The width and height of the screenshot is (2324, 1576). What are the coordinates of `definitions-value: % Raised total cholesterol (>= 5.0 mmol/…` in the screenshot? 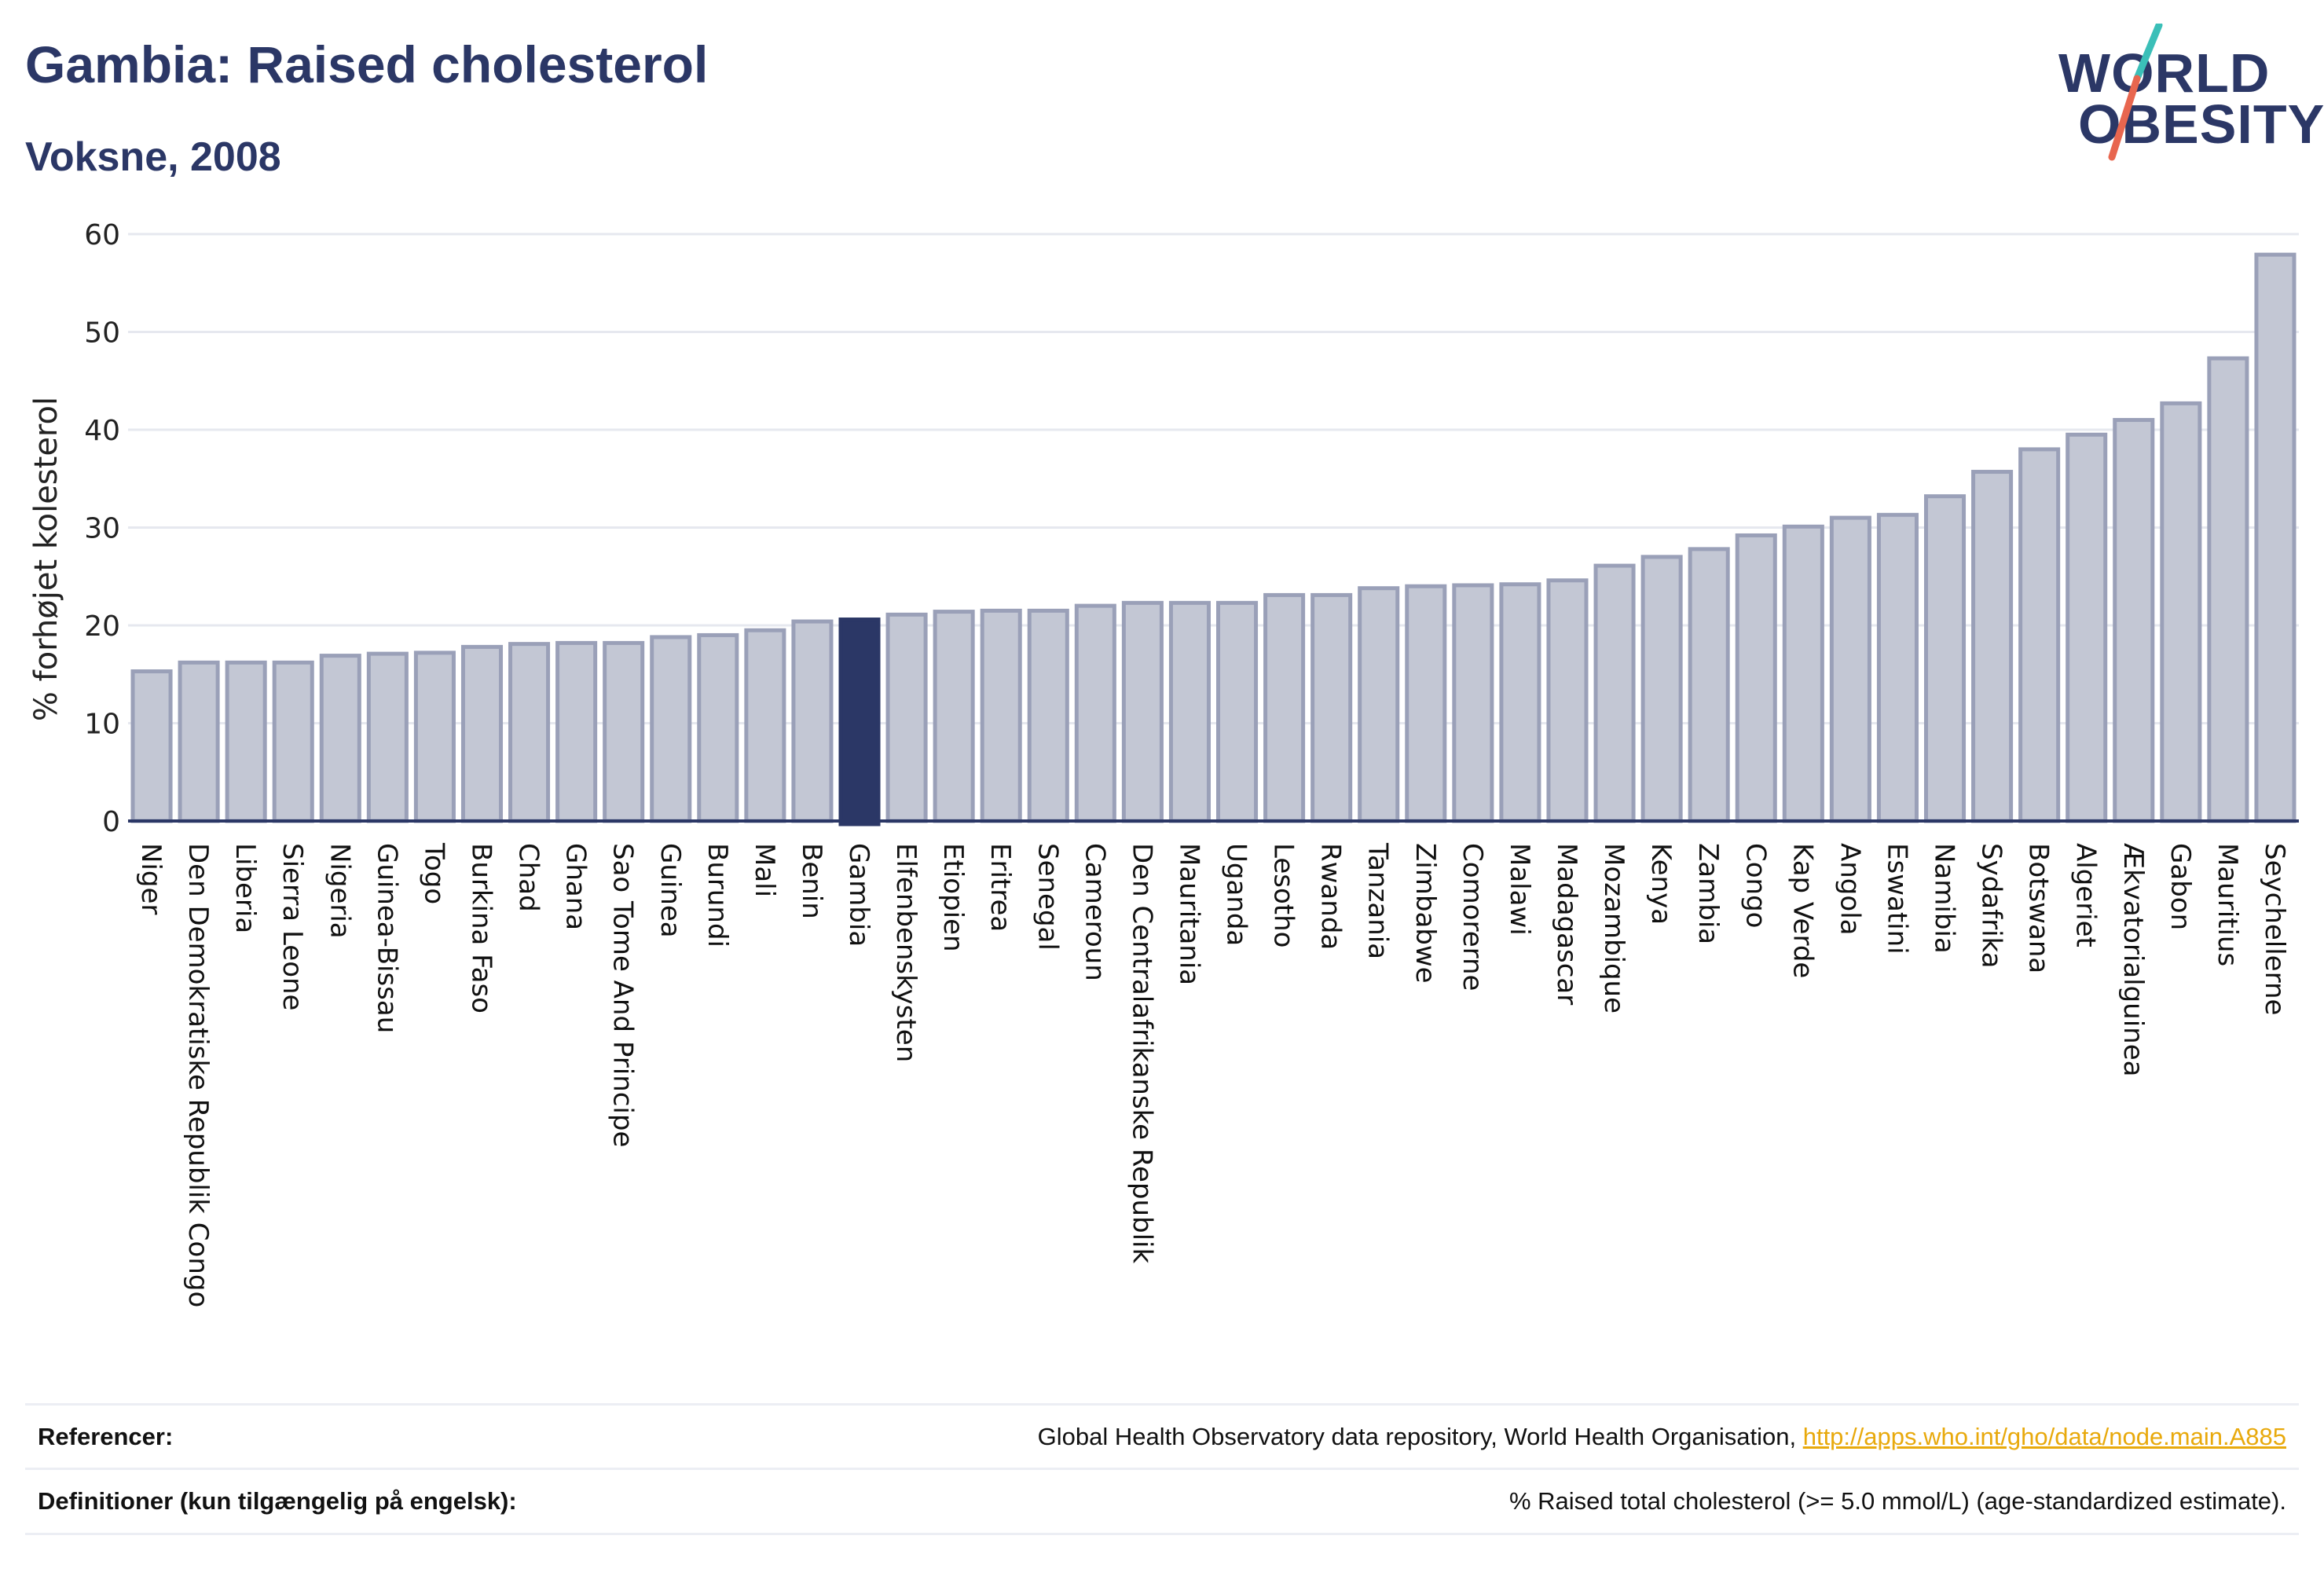 It's located at (1897, 1501).